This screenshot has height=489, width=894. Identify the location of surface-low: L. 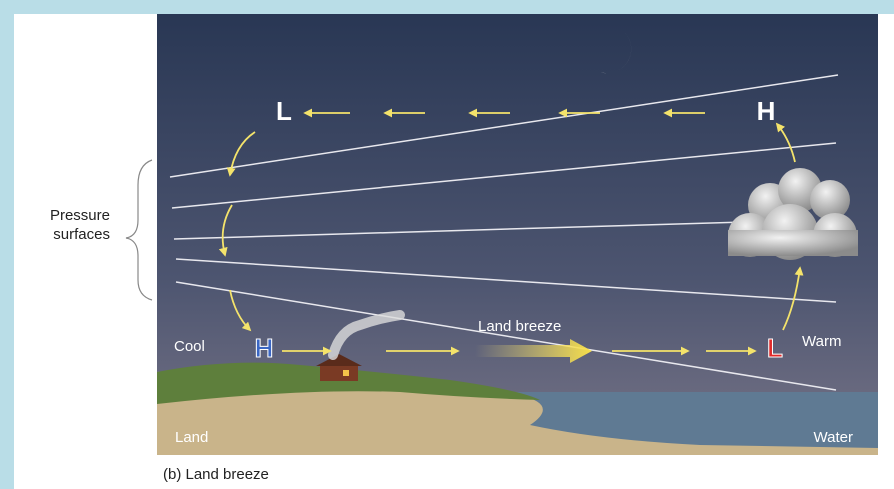
(775, 348).